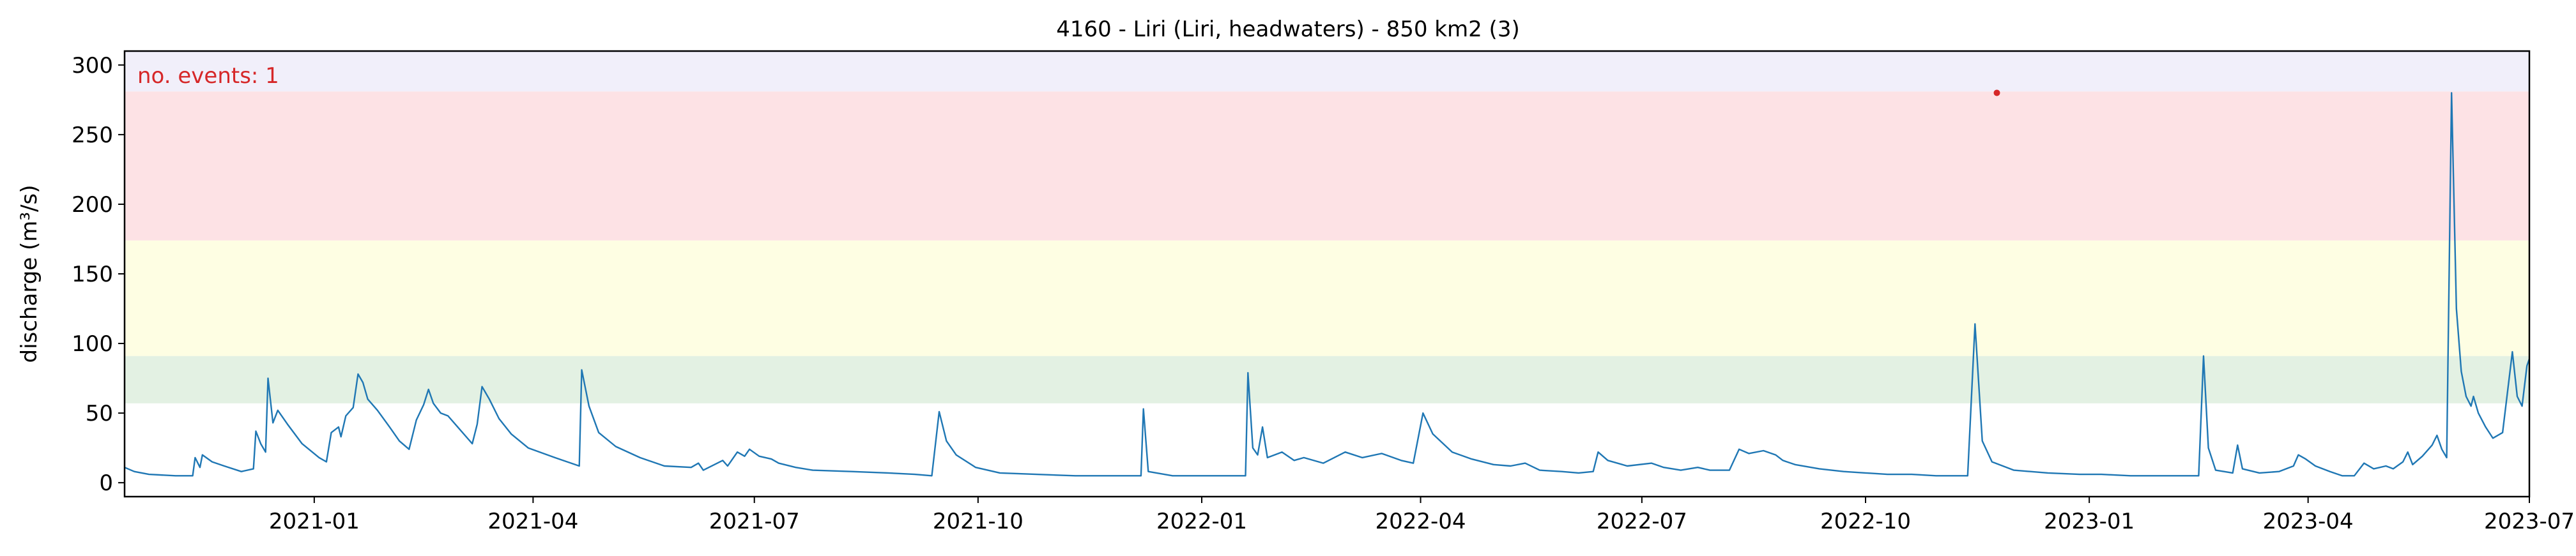  I want to click on x-tick-label-10: 2023-07, so click(2529, 521).